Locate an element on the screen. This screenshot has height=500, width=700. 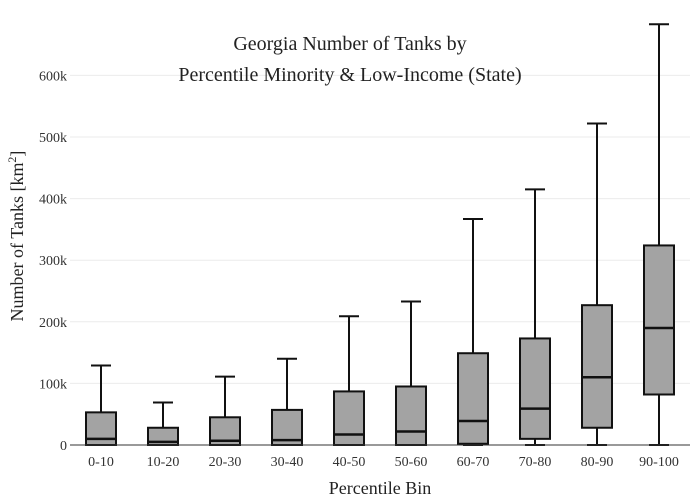
x-tick-label: 40-50 is located at coordinates (349, 462).